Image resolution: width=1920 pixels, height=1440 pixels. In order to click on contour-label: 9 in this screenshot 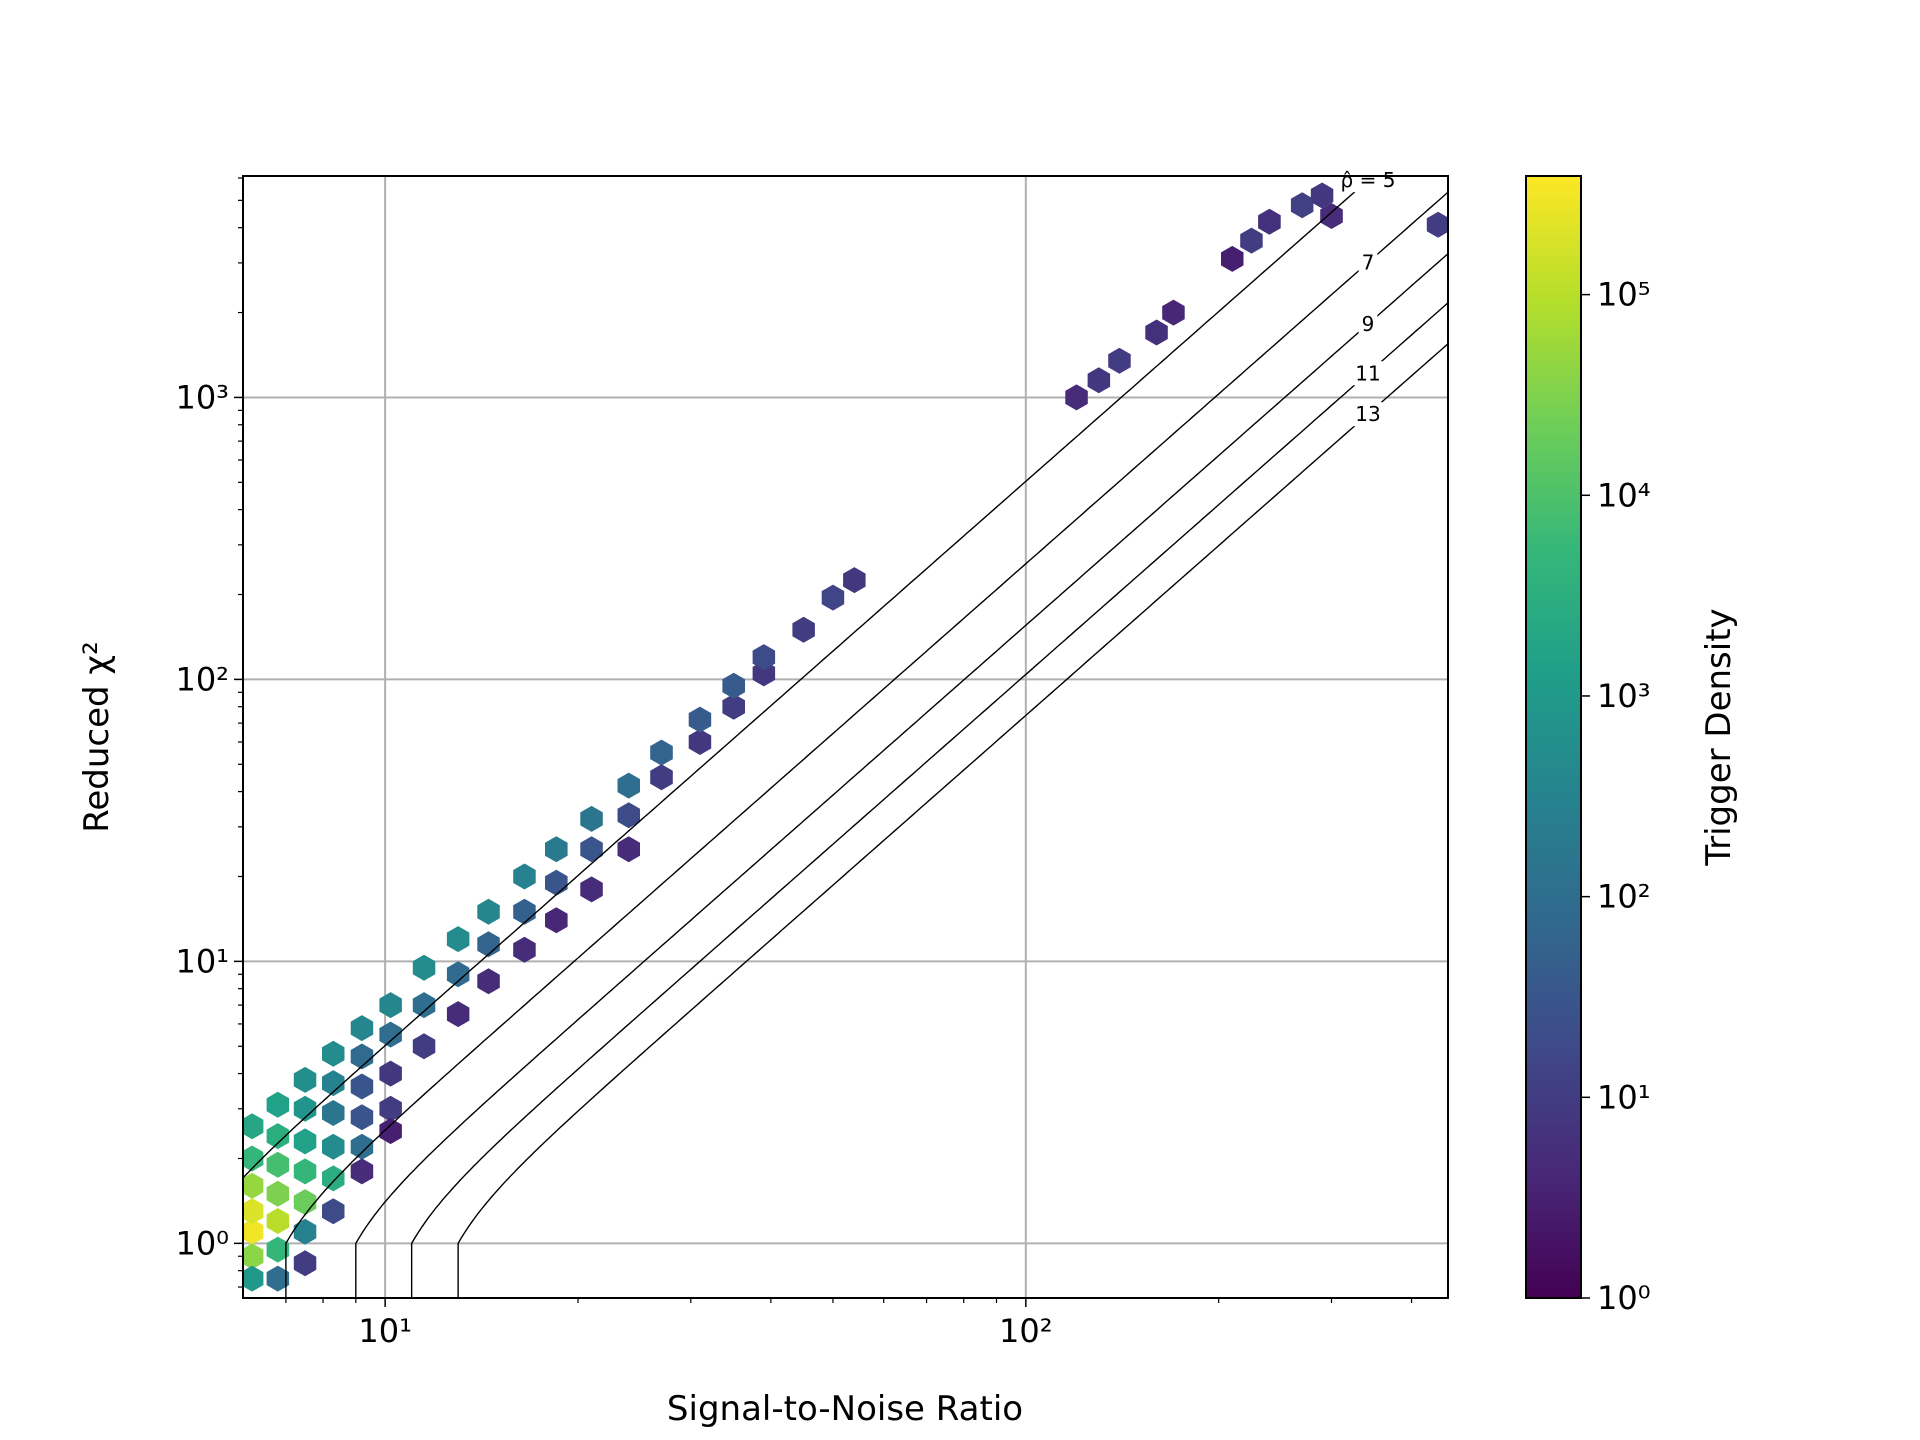, I will do `click(1368, 324)`.